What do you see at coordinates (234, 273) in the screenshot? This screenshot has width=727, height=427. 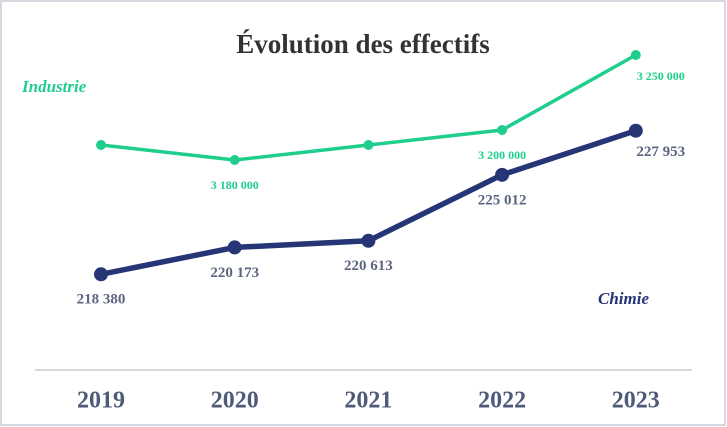 I see `data-label: 220 173` at bounding box center [234, 273].